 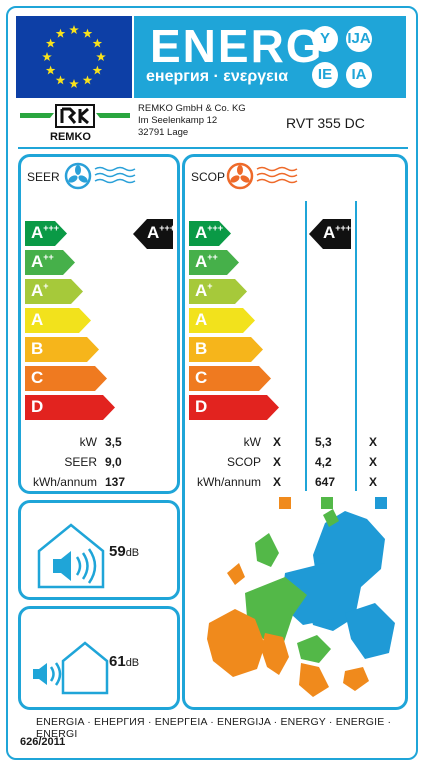 What do you see at coordinates (359, 75) in the screenshot?
I see `lang-circle: IA` at bounding box center [359, 75].